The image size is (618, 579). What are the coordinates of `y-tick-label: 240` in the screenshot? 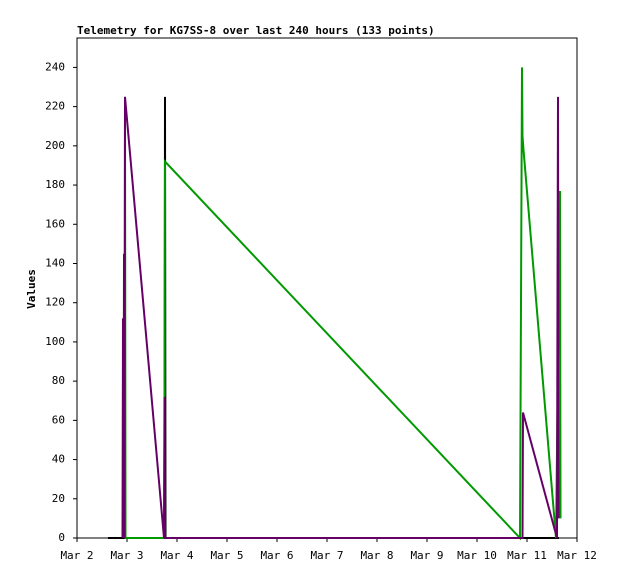 It's located at (55, 66).